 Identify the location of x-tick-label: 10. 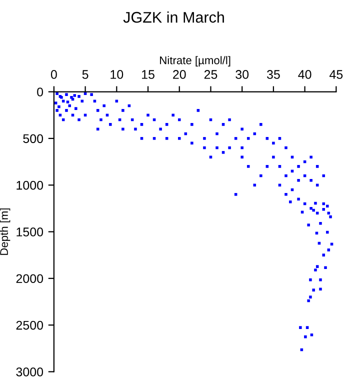
(117, 74).